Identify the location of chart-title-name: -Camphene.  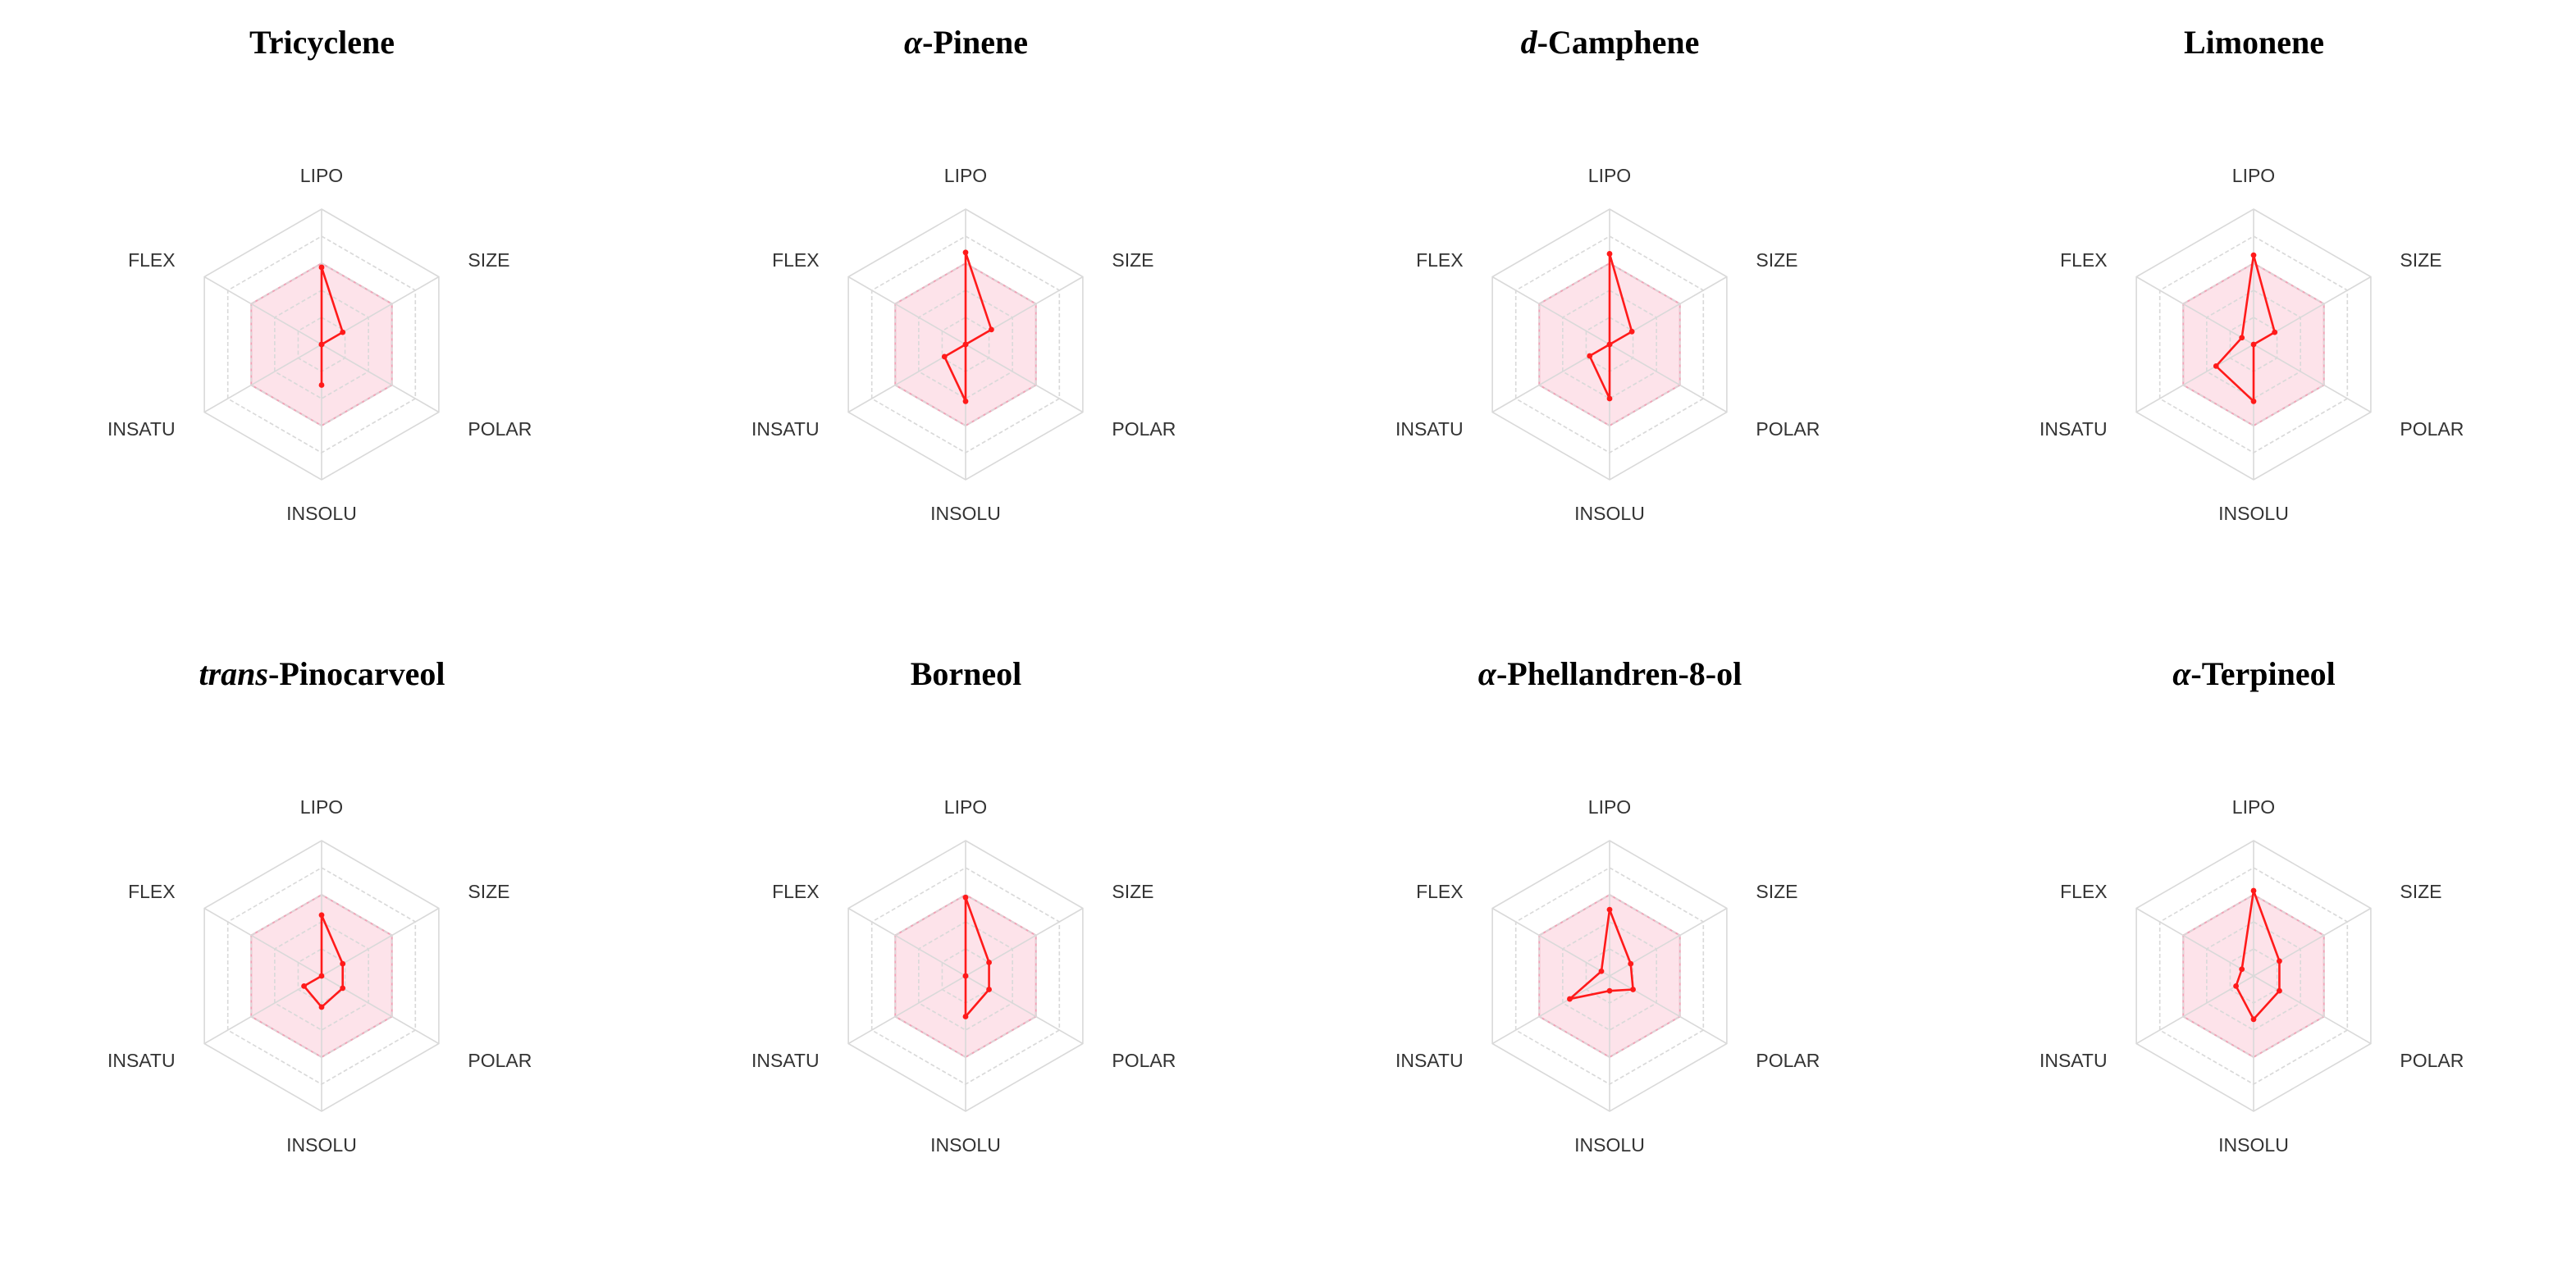
(1618, 42).